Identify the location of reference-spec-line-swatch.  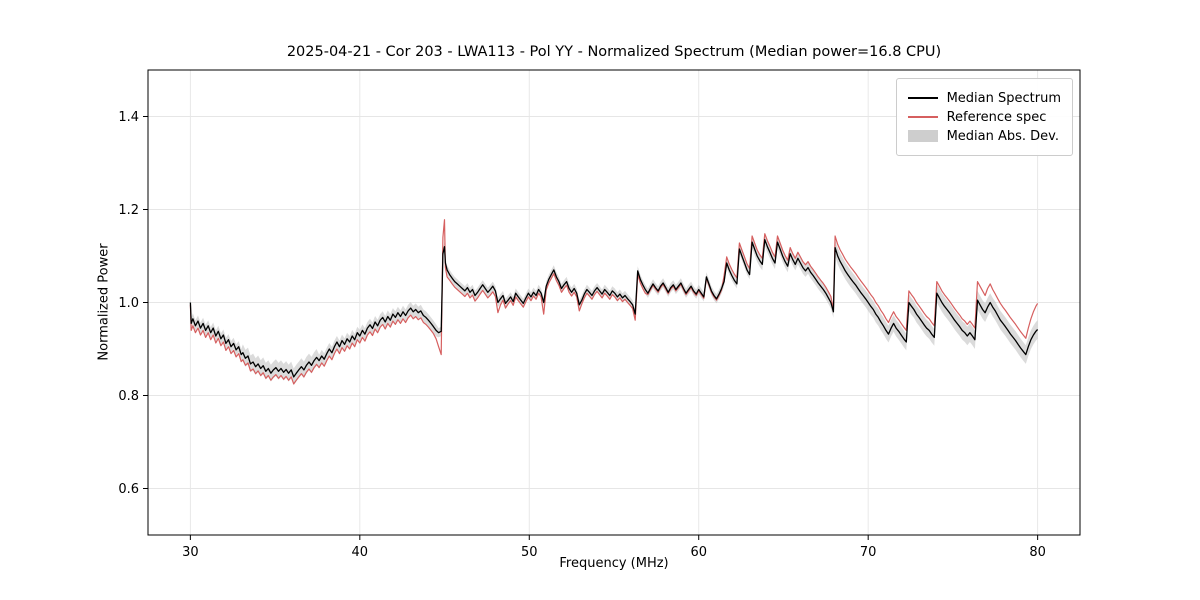
(922, 117).